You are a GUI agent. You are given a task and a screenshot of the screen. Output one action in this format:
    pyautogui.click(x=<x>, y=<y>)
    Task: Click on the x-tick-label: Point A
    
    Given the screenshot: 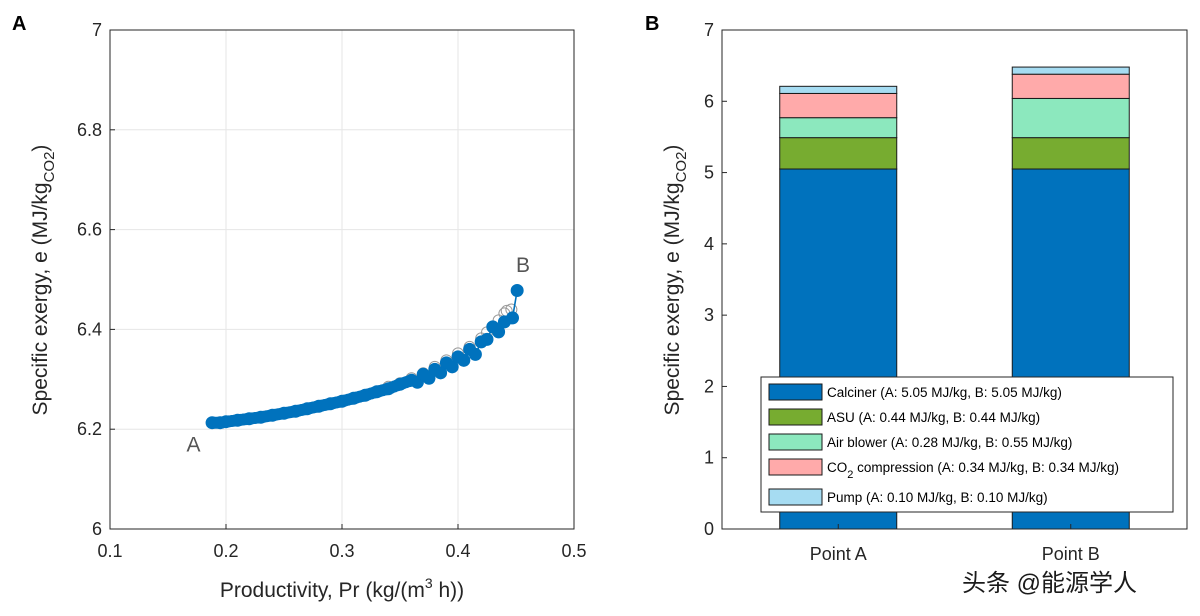 What is the action you would take?
    pyautogui.click(x=838, y=554)
    